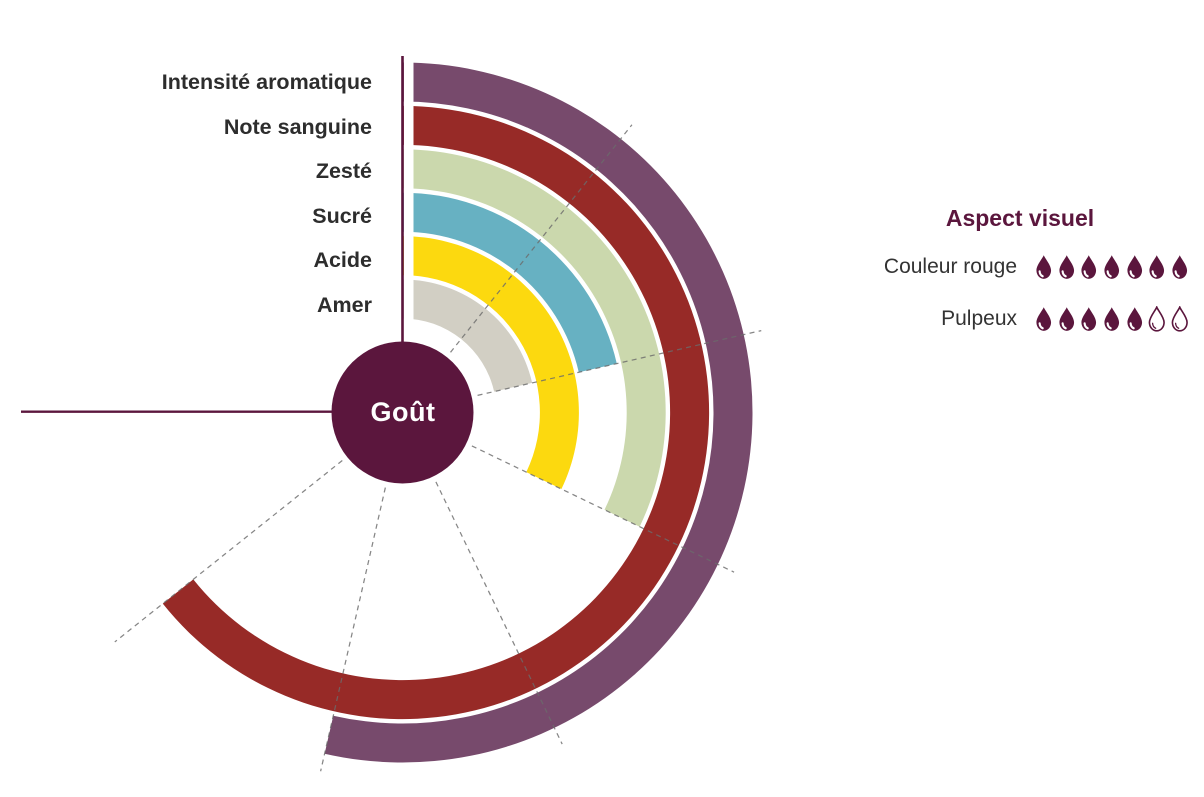  I want to click on taste-label-sucre: Sucré, so click(342, 215).